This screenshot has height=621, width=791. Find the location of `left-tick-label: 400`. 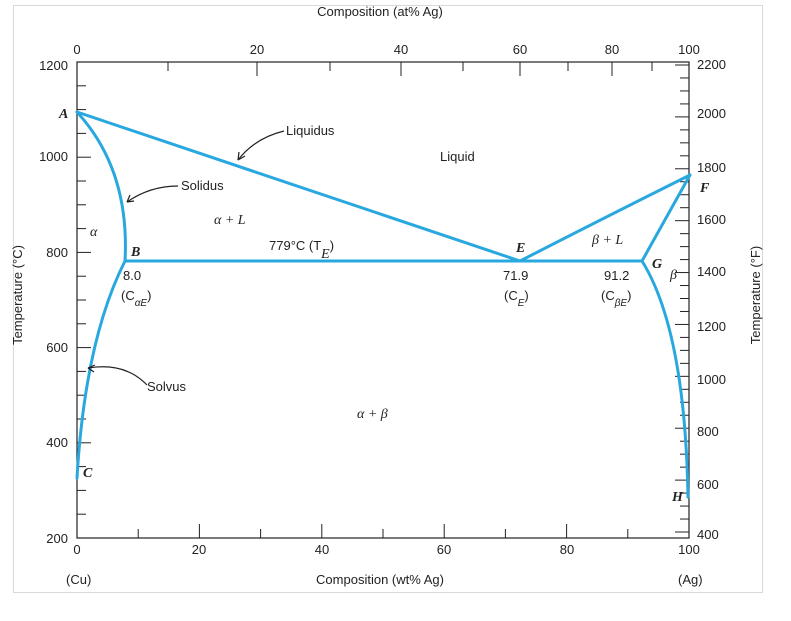

left-tick-label: 400 is located at coordinates (57, 442).